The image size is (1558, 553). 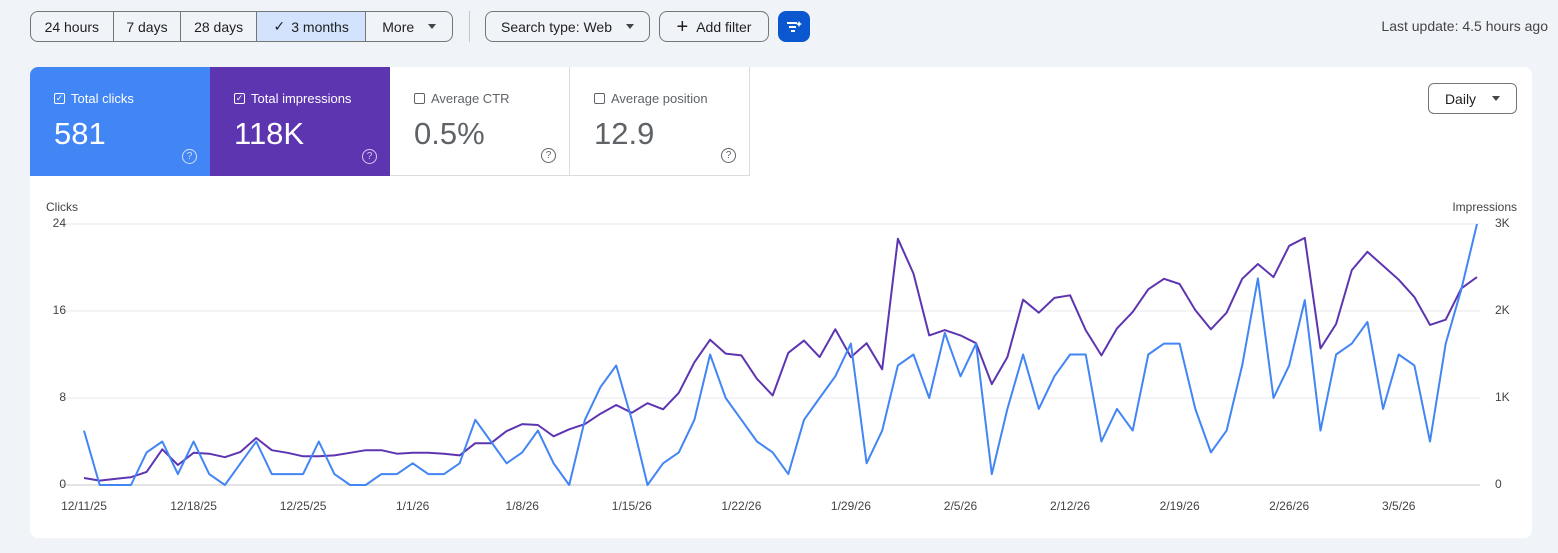 I want to click on metric-value: 0.5%, so click(x=449, y=133).